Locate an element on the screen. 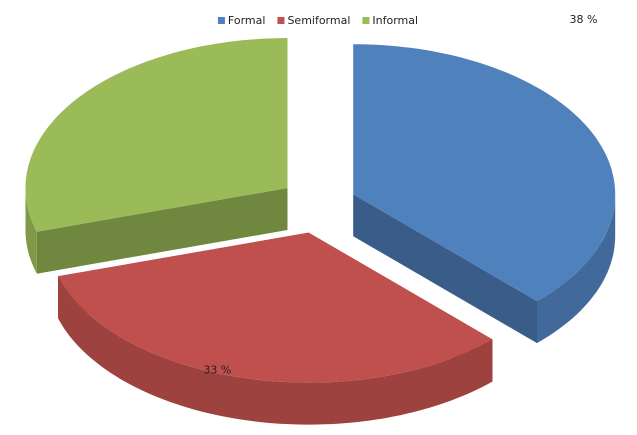  legend-label: Semiformal is located at coordinates (318, 20).